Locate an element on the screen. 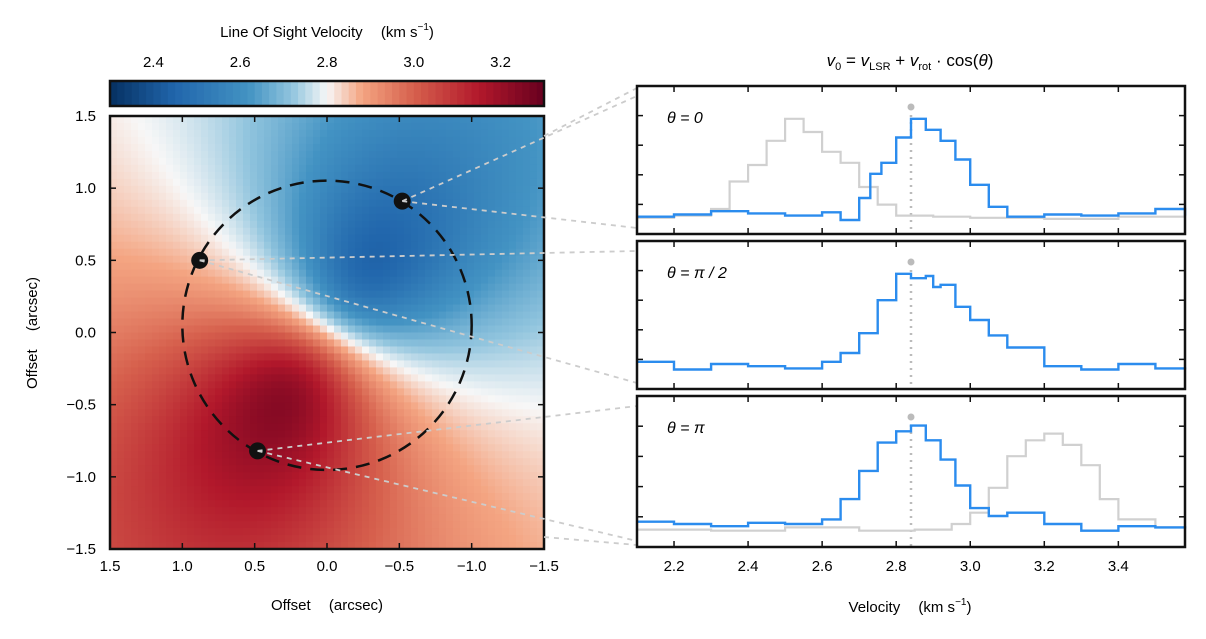  panel-label: θ = π / 2 is located at coordinates (697, 273).